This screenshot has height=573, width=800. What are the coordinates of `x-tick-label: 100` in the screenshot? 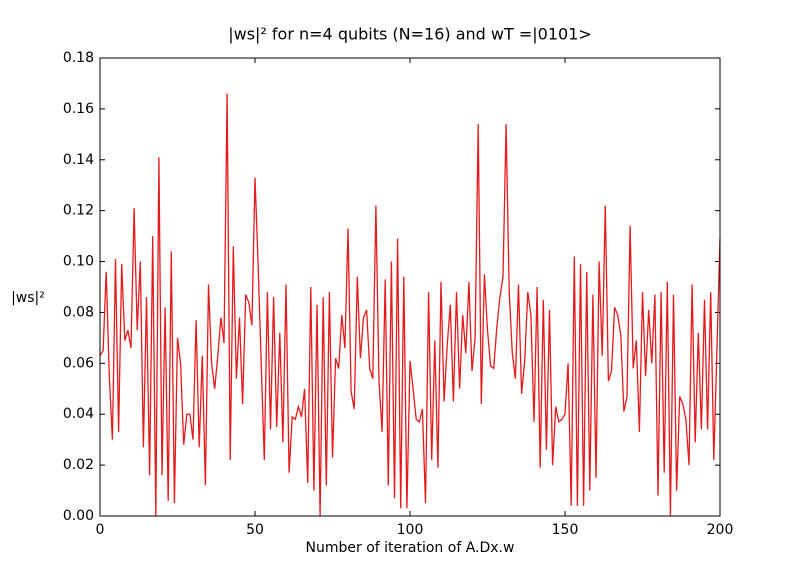 It's located at (410, 530).